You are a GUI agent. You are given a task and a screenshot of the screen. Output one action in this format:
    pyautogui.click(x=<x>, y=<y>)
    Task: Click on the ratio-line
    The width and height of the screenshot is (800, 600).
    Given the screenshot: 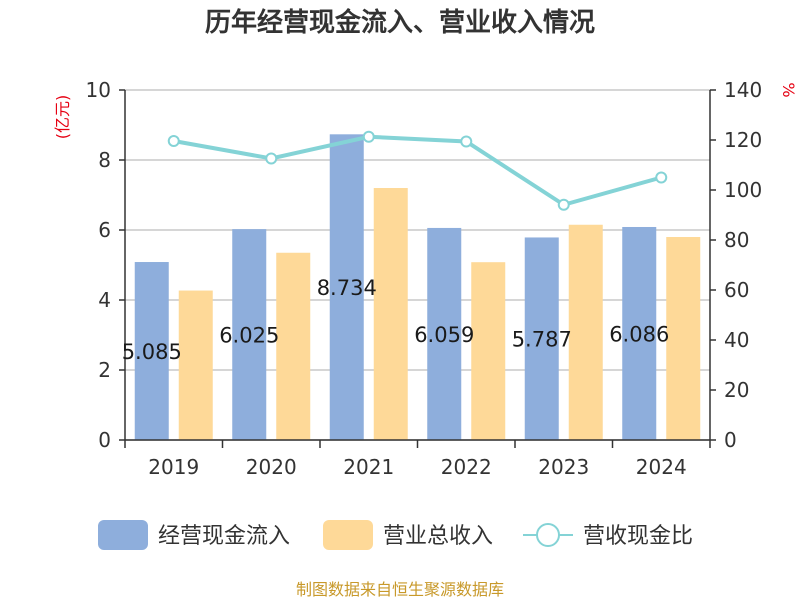 What is the action you would take?
    pyautogui.click(x=417, y=170)
    